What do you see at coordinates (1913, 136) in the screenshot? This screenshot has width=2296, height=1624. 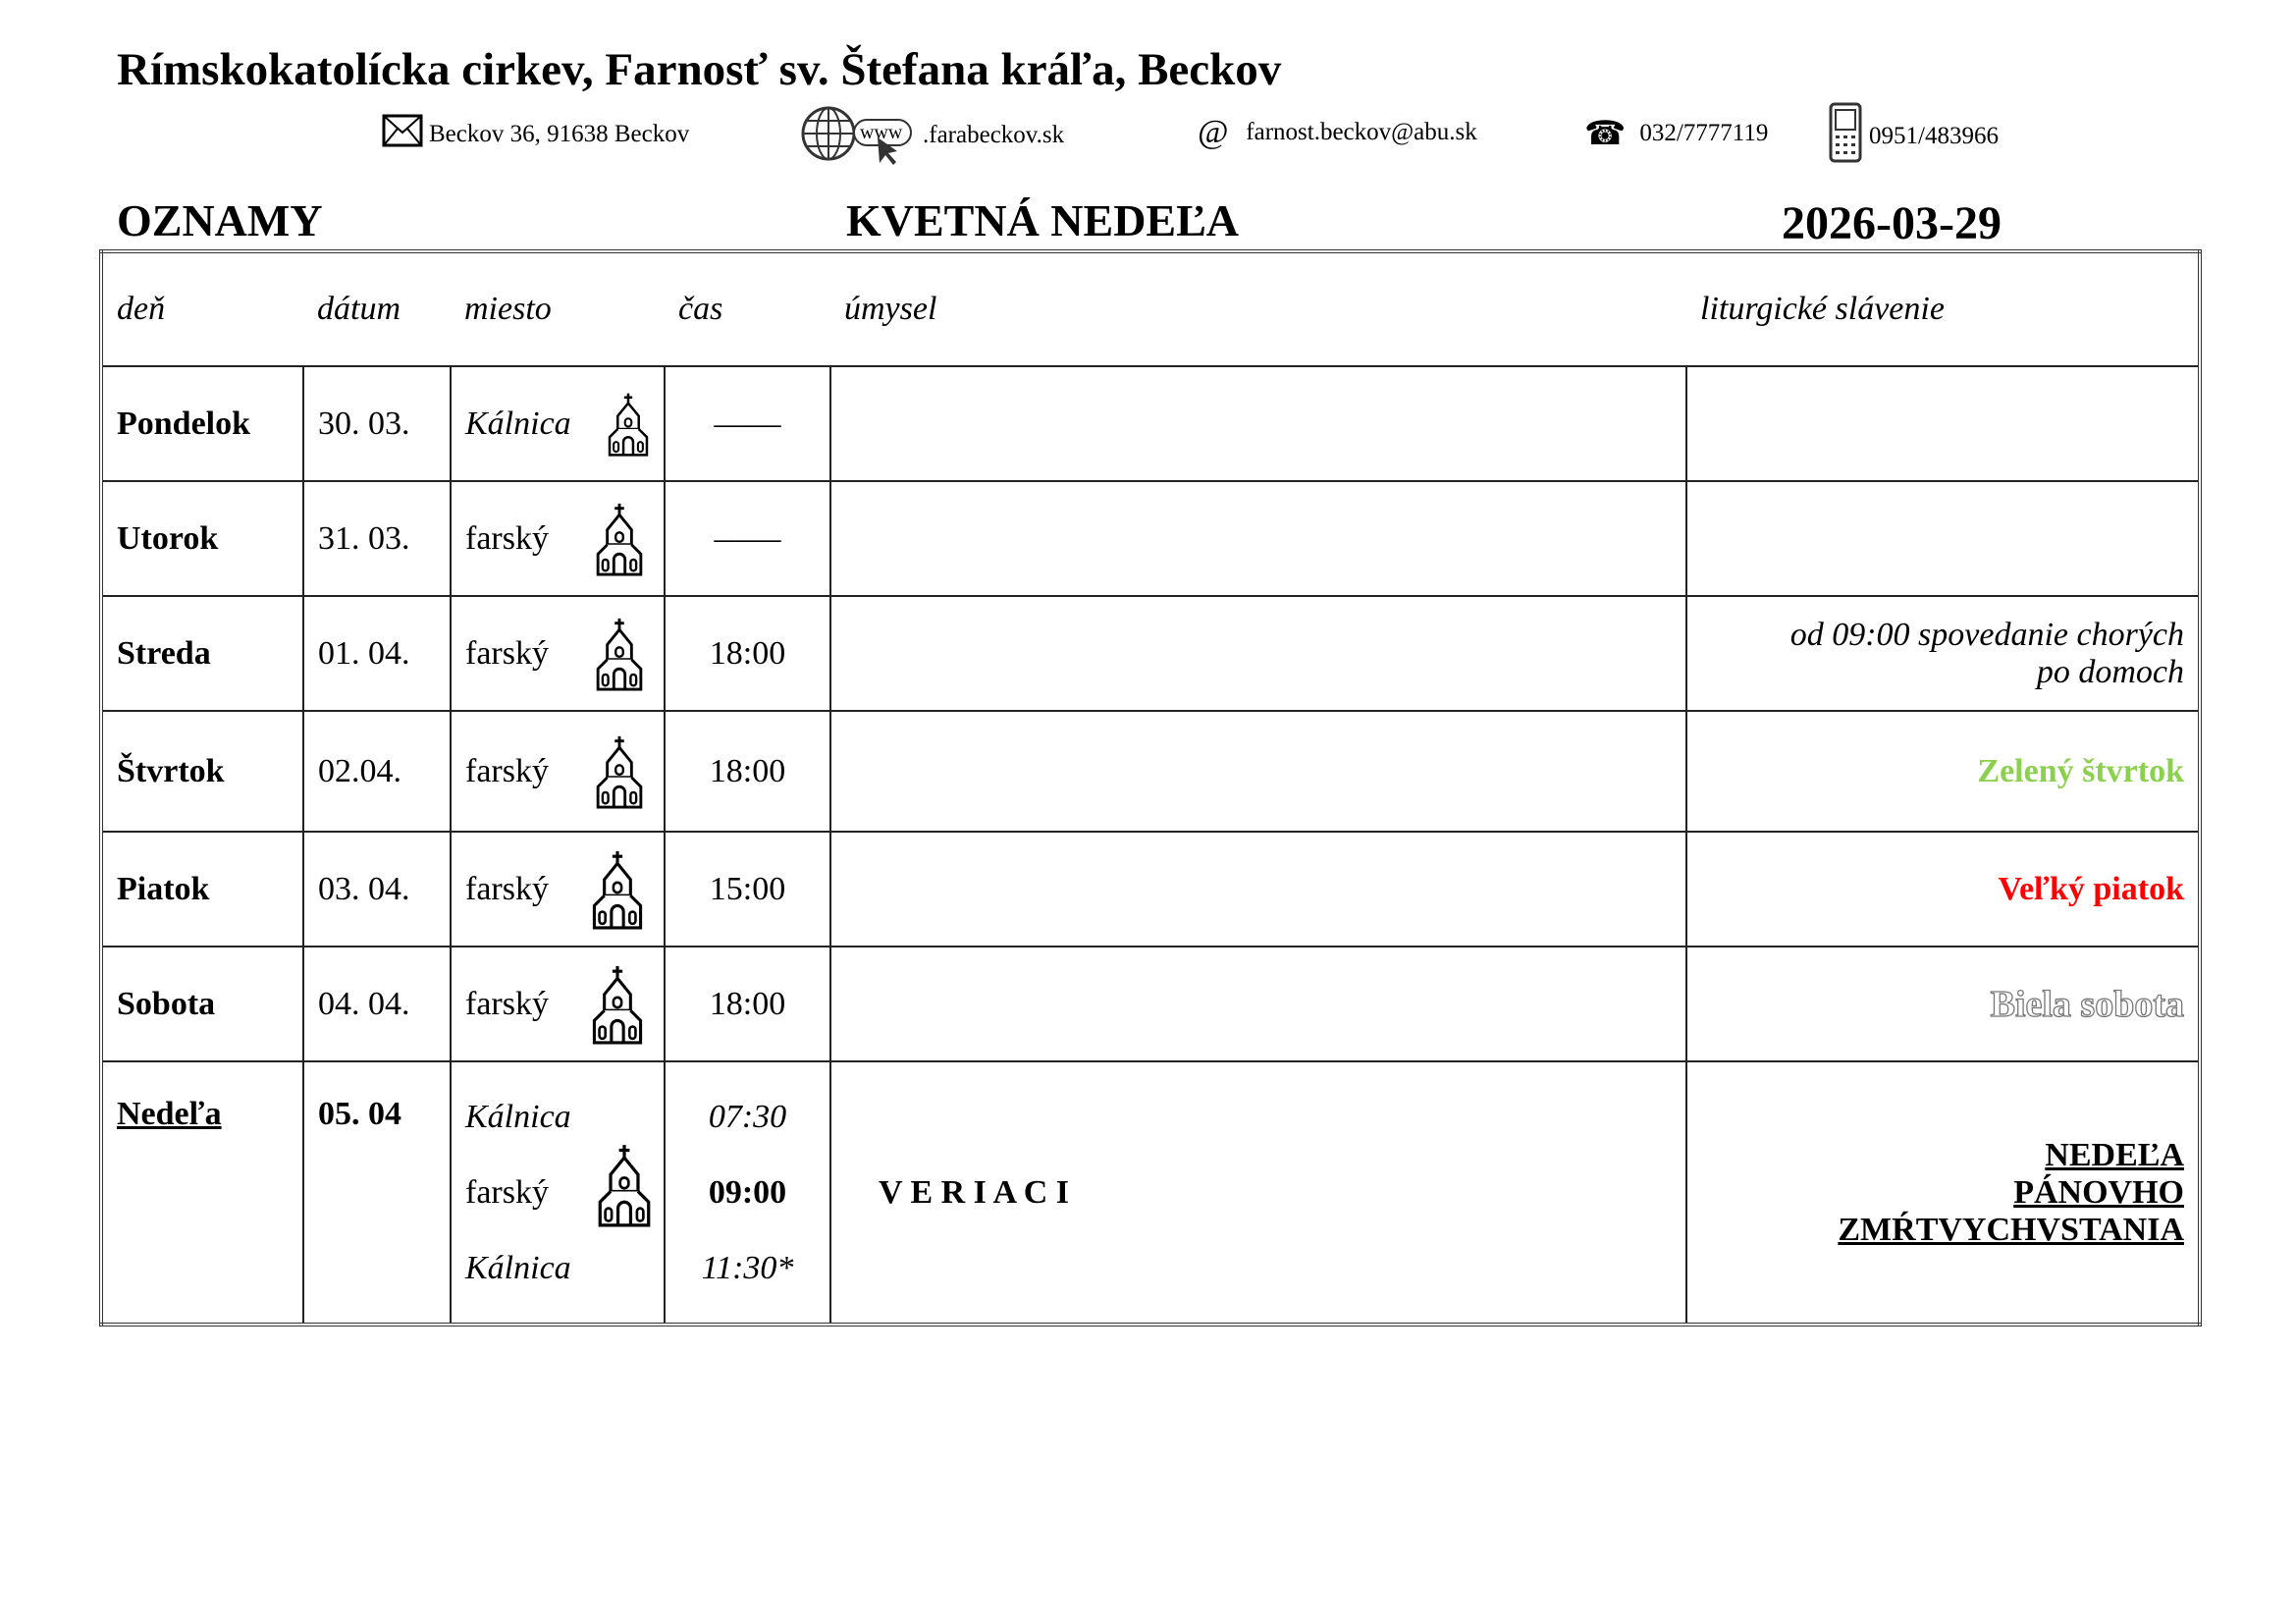 I see `contact-mobile: 0951/483966` at bounding box center [1913, 136].